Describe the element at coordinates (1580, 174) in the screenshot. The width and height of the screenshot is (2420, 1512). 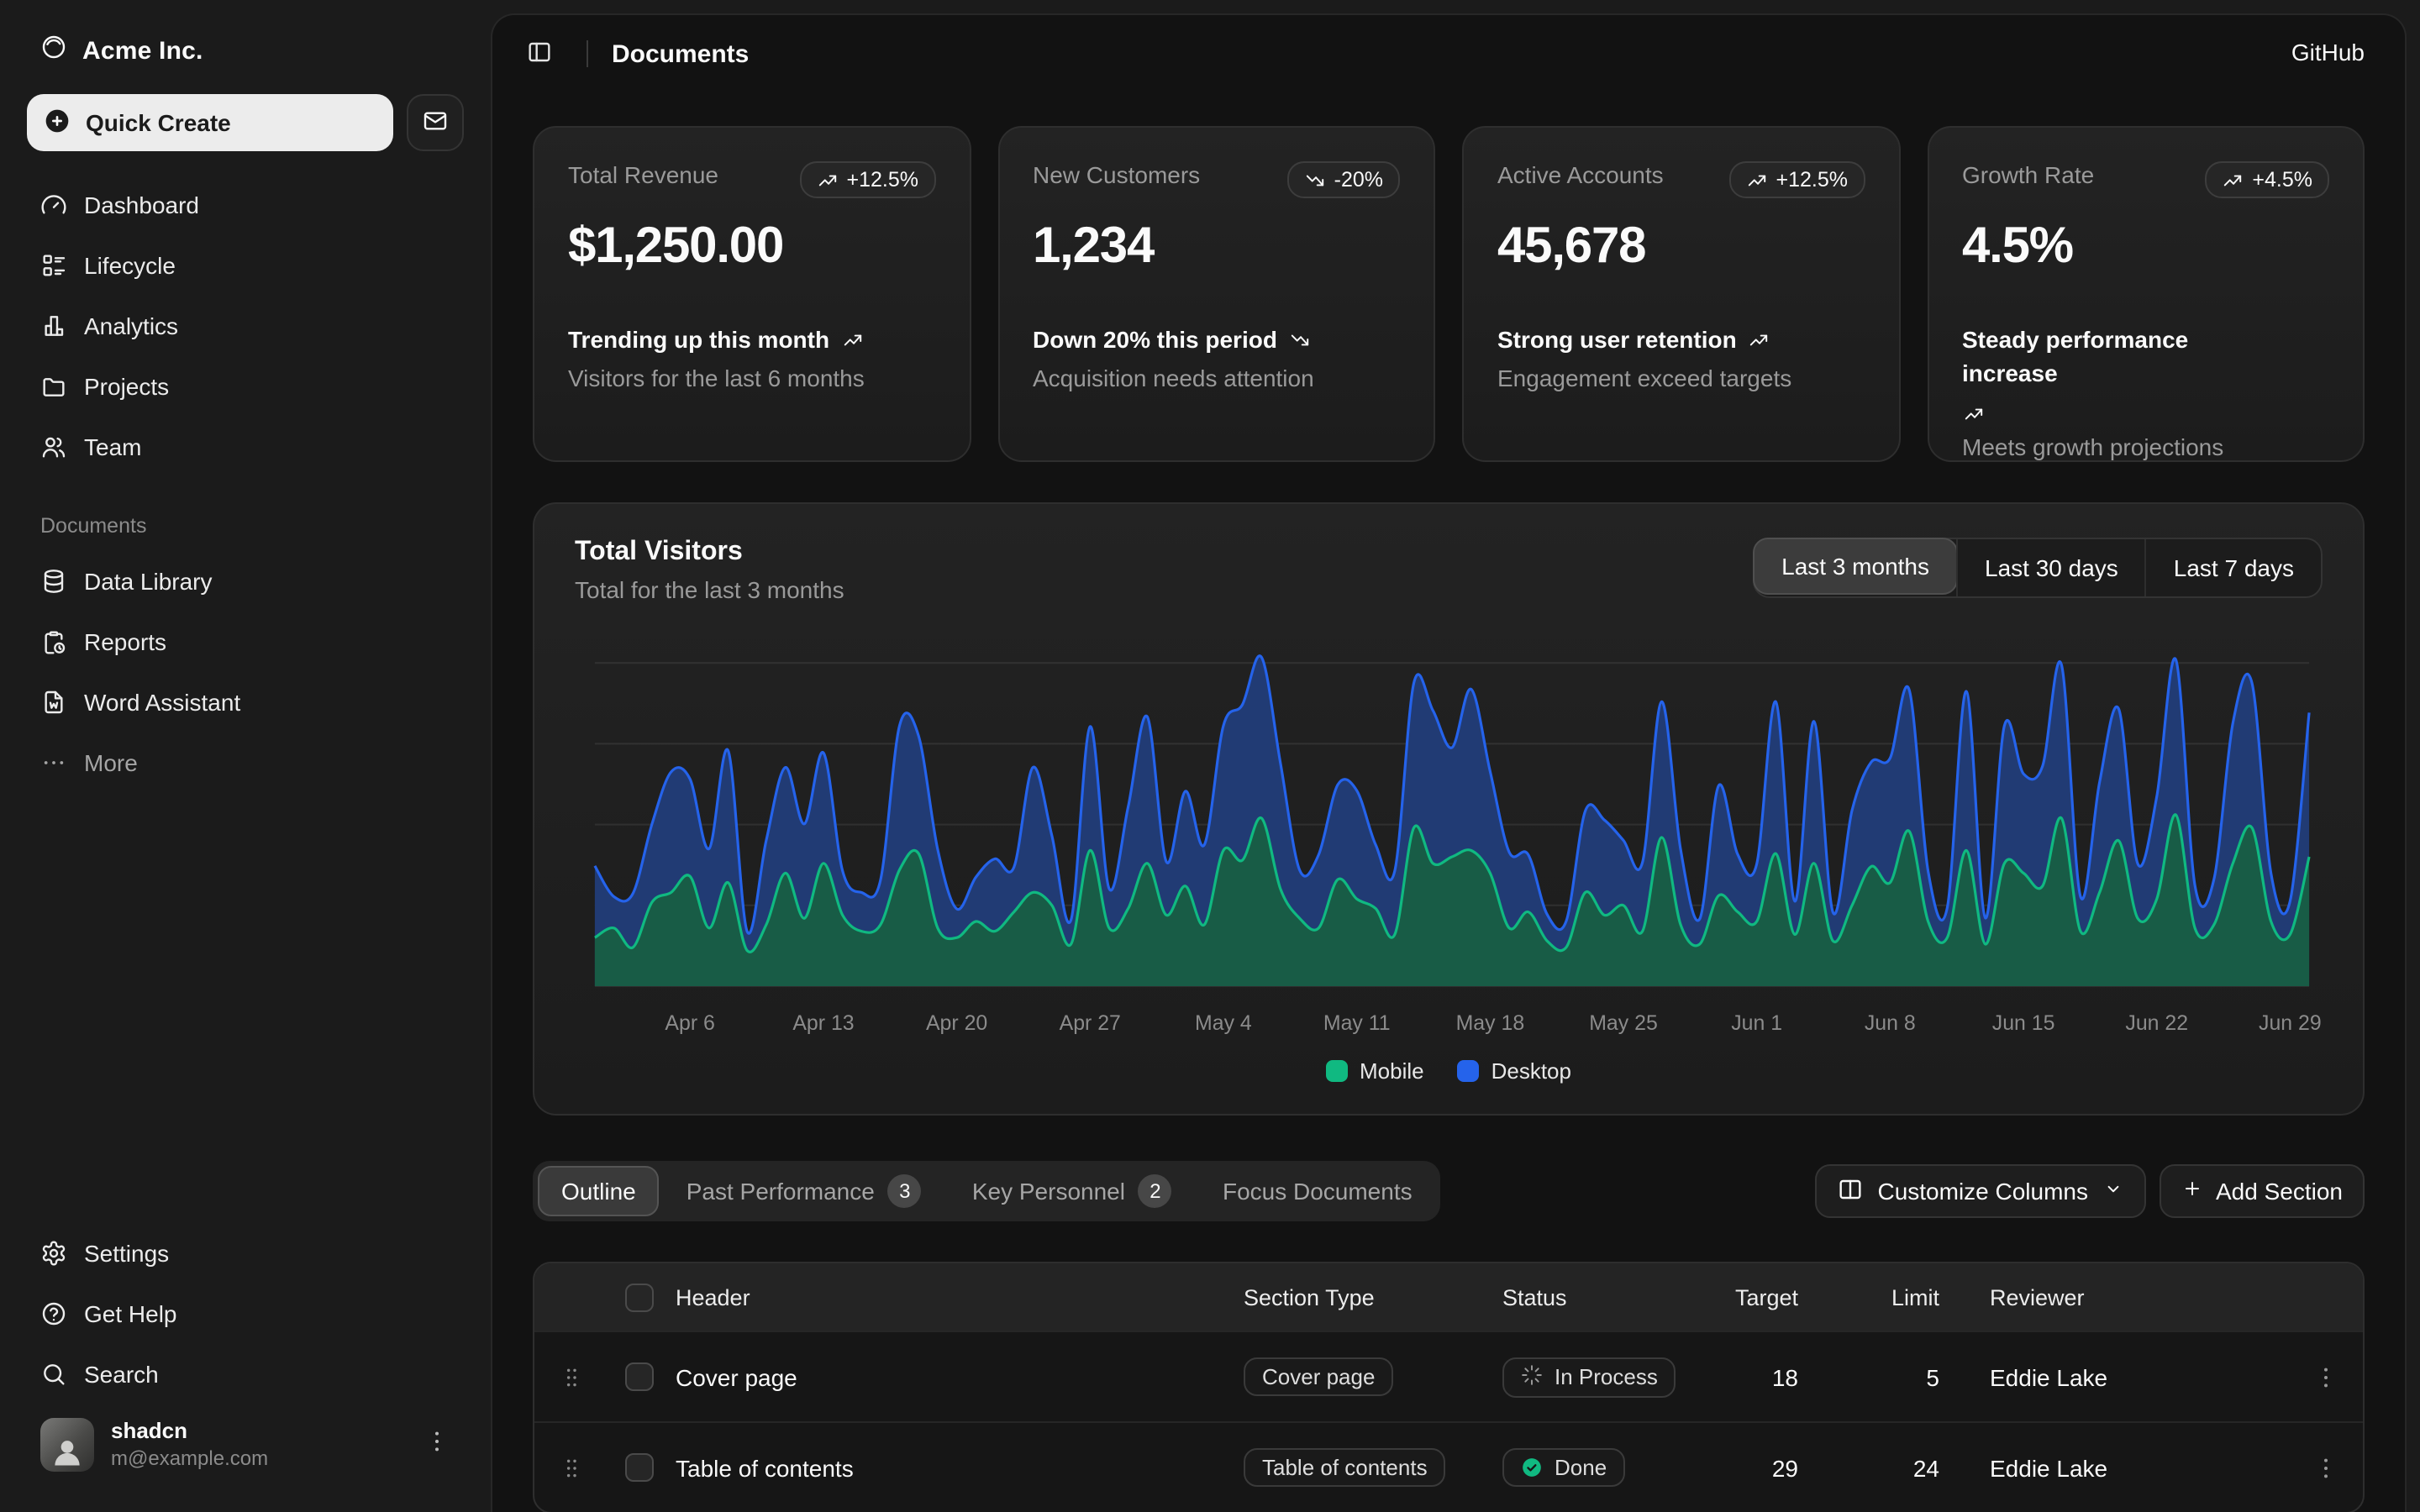
I see `stat-label: Active Accounts` at that location.